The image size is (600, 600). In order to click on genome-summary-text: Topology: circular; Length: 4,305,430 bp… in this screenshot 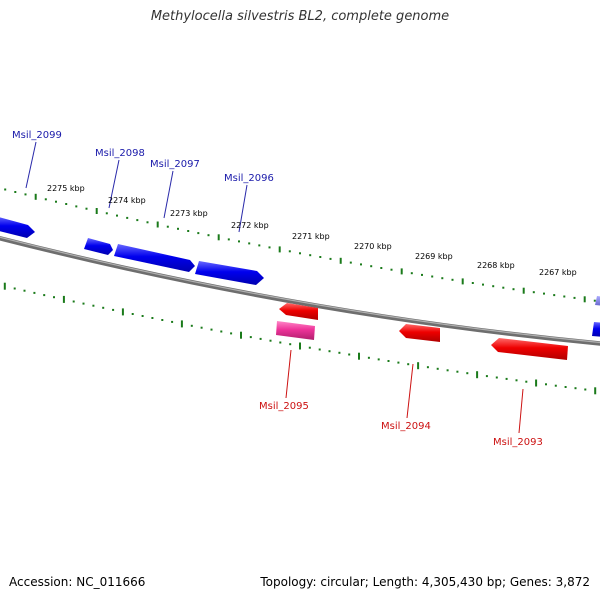, I will do `click(425, 582)`.